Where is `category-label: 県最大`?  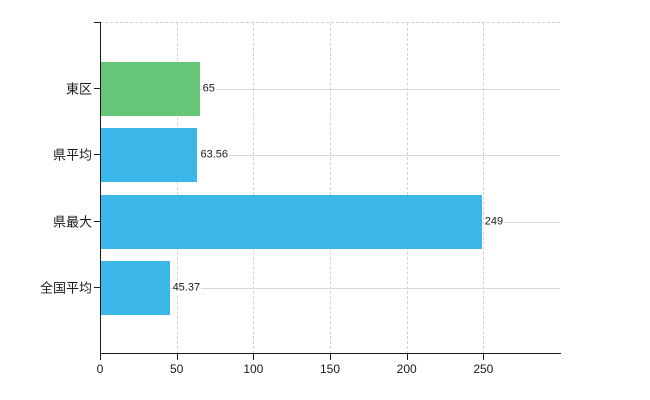 category-label: 県最大 is located at coordinates (72, 222).